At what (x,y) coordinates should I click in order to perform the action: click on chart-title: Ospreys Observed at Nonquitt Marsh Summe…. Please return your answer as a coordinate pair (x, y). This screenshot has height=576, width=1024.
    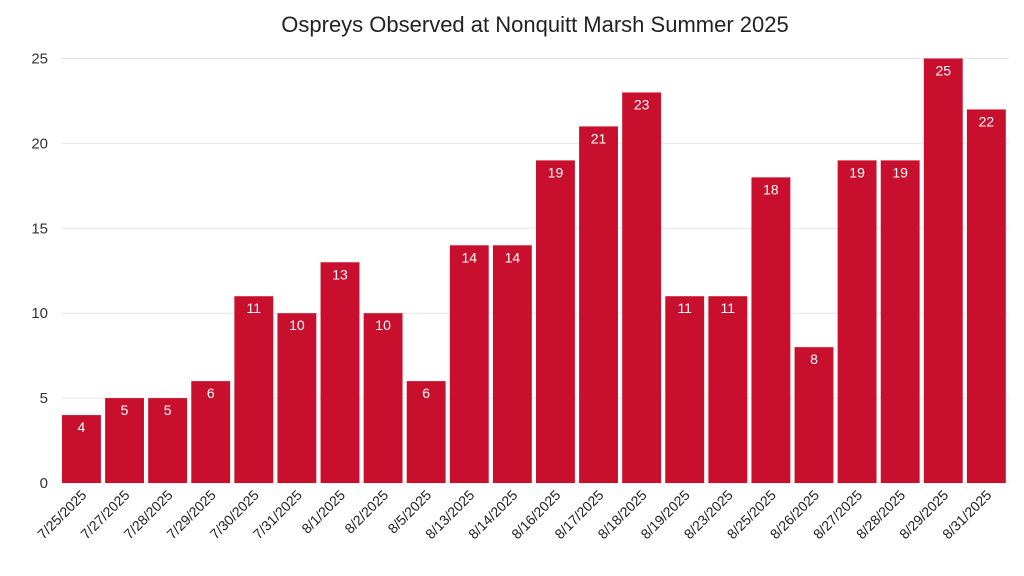
    Looking at the image, I should click on (534, 24).